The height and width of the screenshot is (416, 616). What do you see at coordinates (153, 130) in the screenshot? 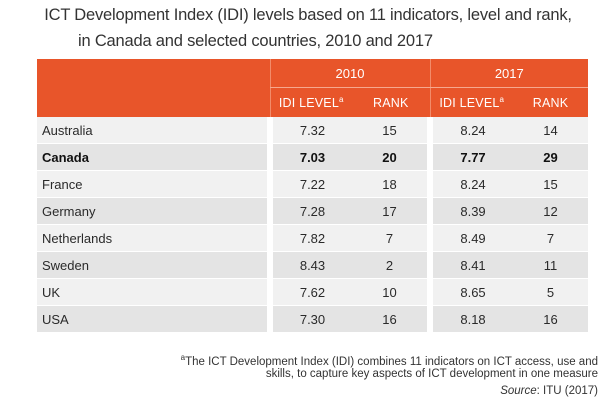
I see `country-cell: Australia` at bounding box center [153, 130].